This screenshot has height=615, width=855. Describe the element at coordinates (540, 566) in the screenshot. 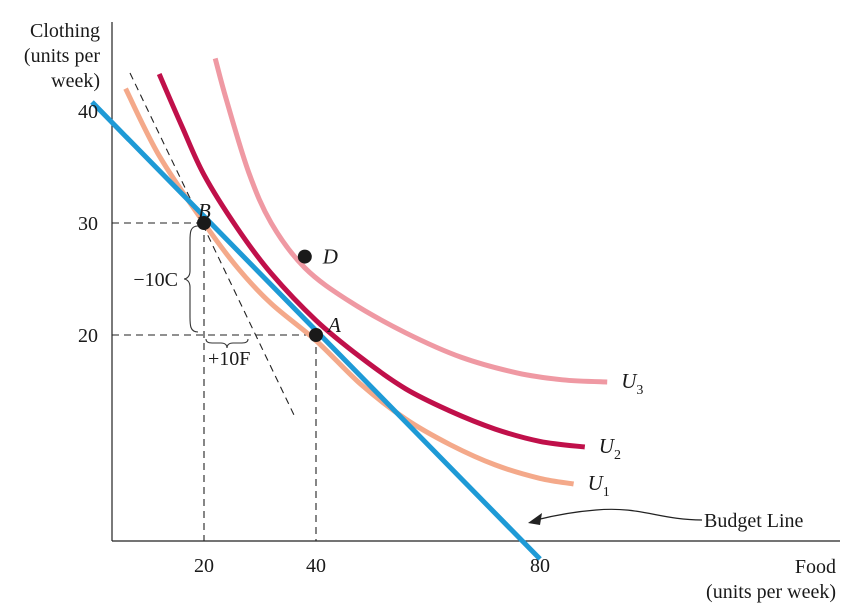

I see `x-tick-label-80: 80` at that location.